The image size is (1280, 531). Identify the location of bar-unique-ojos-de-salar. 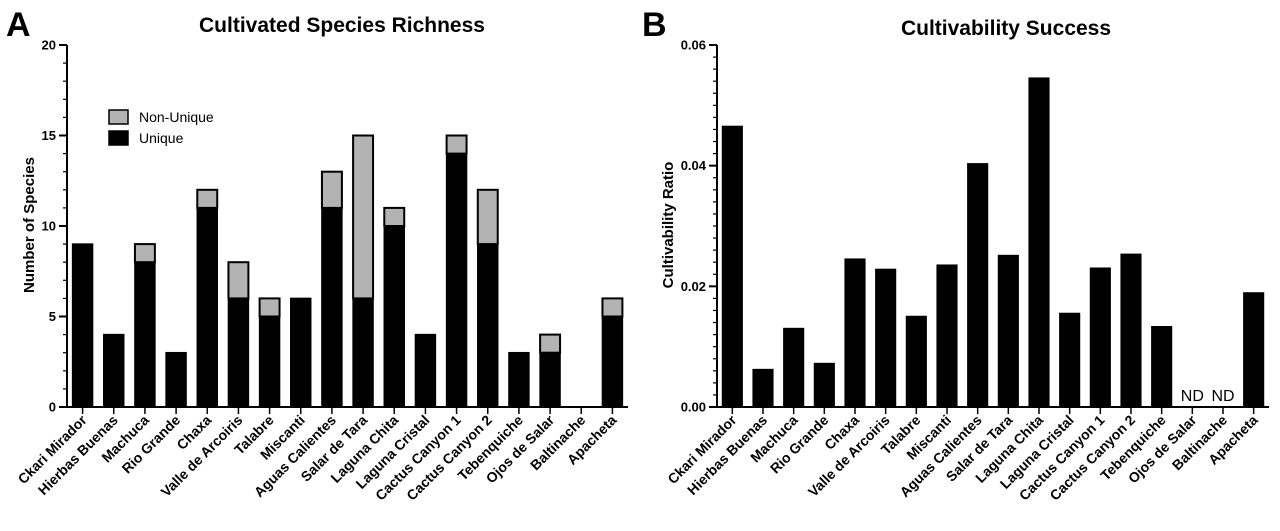
(550, 379).